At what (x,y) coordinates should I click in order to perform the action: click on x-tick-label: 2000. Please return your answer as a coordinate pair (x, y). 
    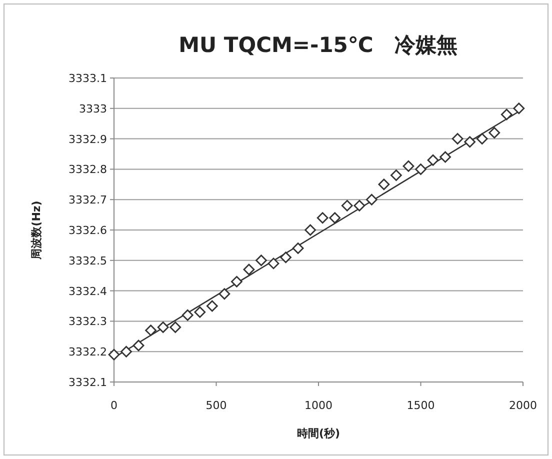
    Looking at the image, I should click on (523, 405).